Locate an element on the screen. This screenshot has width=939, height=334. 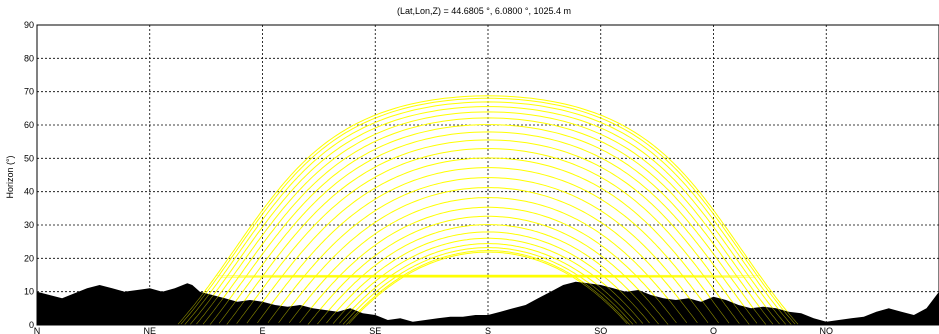
y-tick-label-1: 10 is located at coordinates (29, 292).